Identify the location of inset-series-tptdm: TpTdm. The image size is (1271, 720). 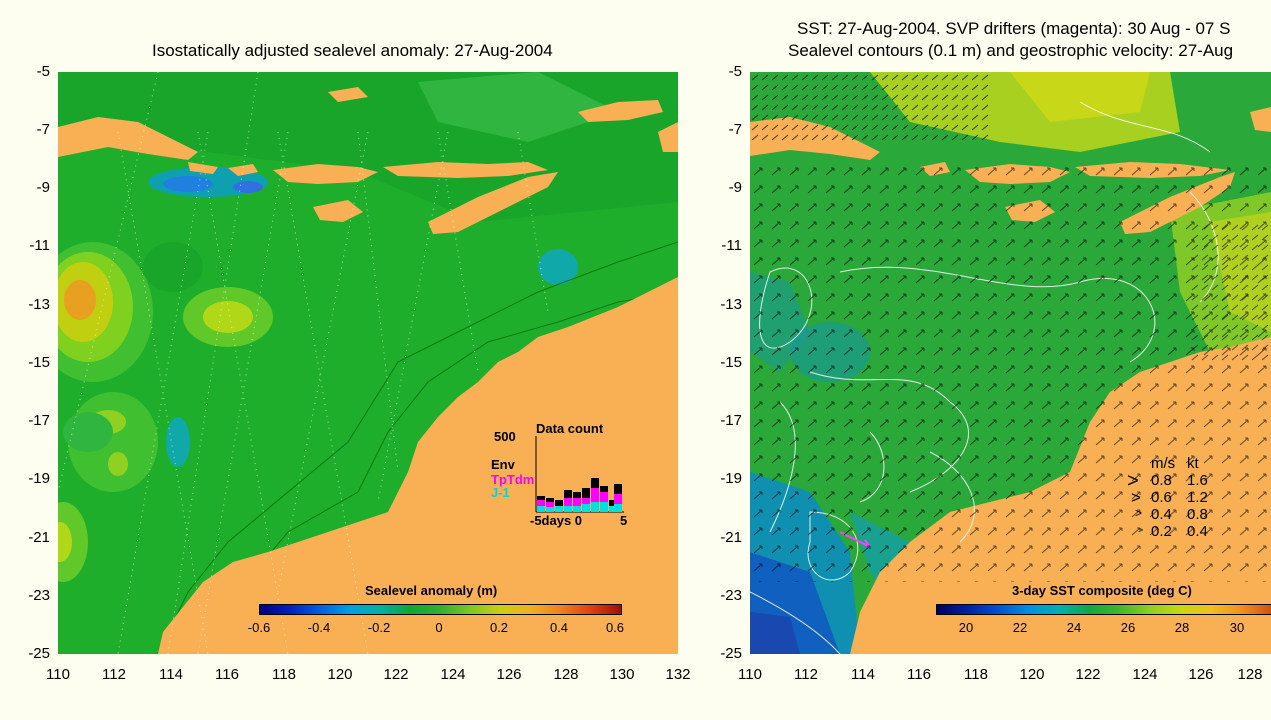
(513, 479).